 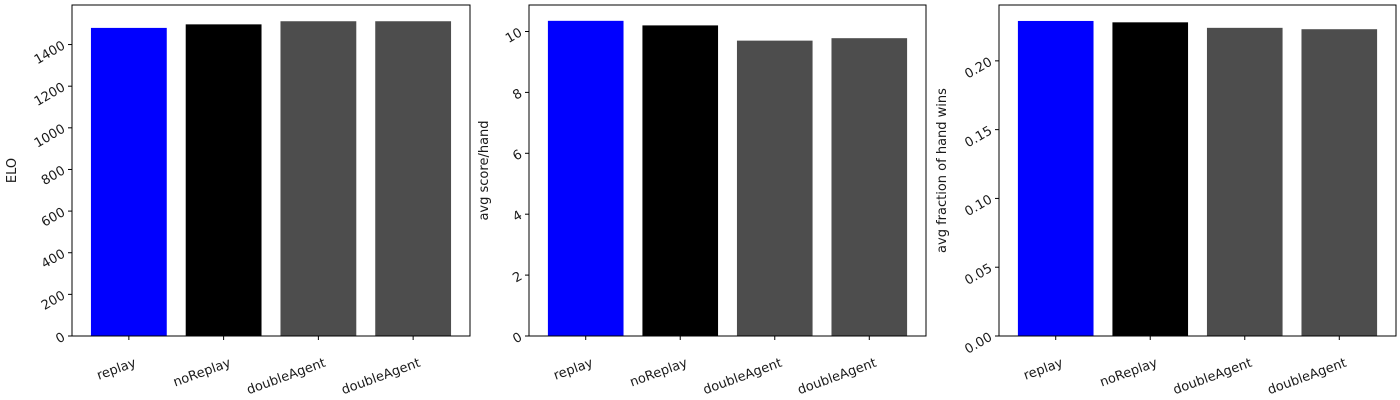 I want to click on y-tick-label: 0.05, so click(x=978, y=274).